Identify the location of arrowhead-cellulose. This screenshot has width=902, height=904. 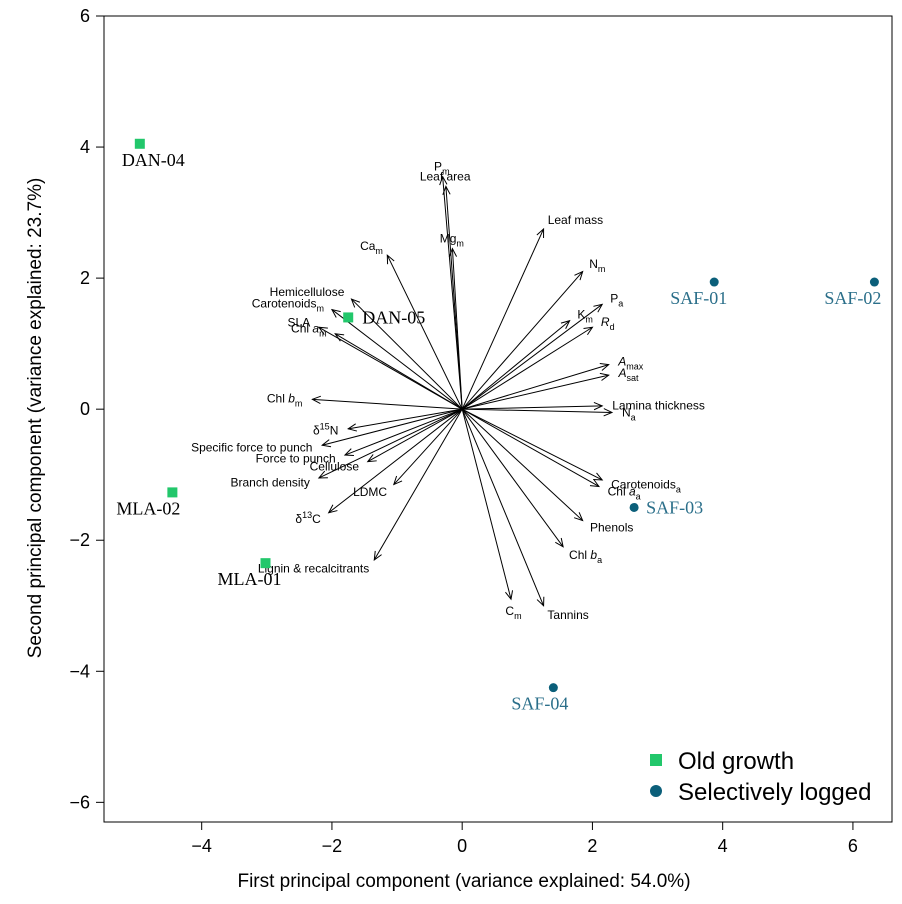
(371, 458).